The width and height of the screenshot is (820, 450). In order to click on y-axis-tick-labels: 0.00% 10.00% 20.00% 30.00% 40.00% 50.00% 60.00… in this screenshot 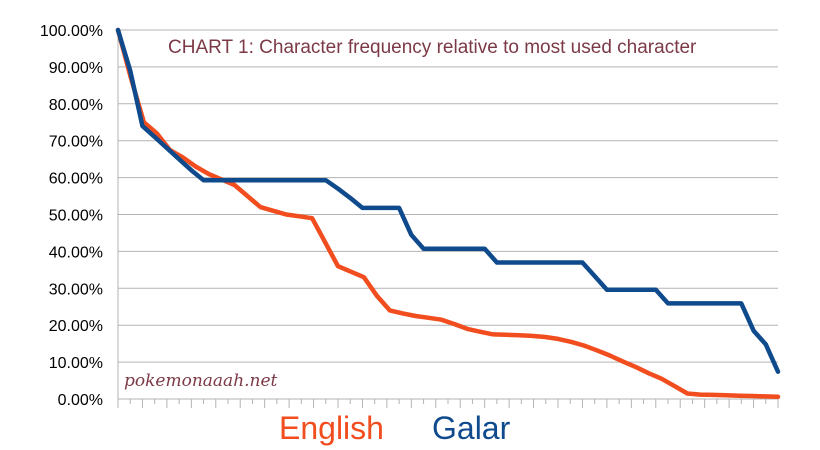, I will do `click(71, 216)`.